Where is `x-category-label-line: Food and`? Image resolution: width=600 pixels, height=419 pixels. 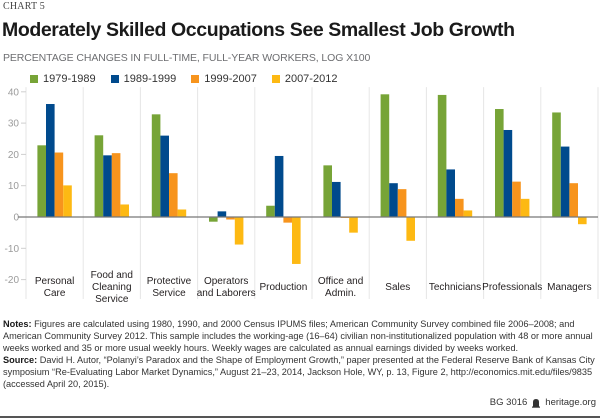 x-category-label-line: Food and is located at coordinates (112, 275).